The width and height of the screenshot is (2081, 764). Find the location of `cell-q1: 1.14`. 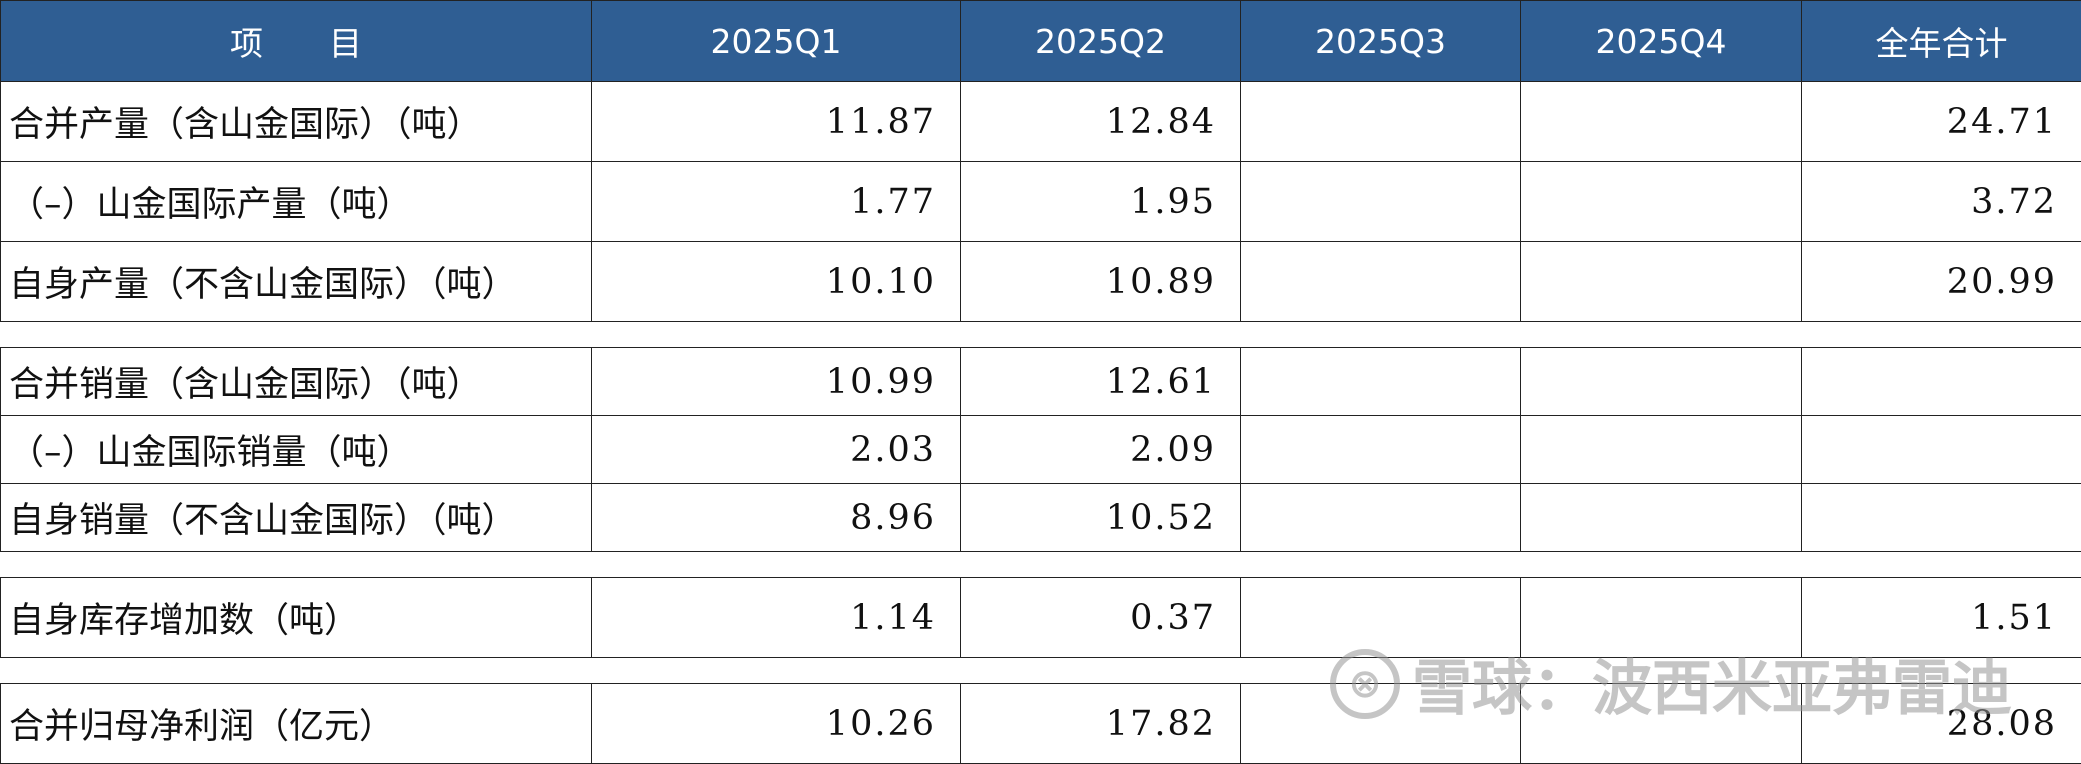

cell-q1: 1.14 is located at coordinates (776, 618).